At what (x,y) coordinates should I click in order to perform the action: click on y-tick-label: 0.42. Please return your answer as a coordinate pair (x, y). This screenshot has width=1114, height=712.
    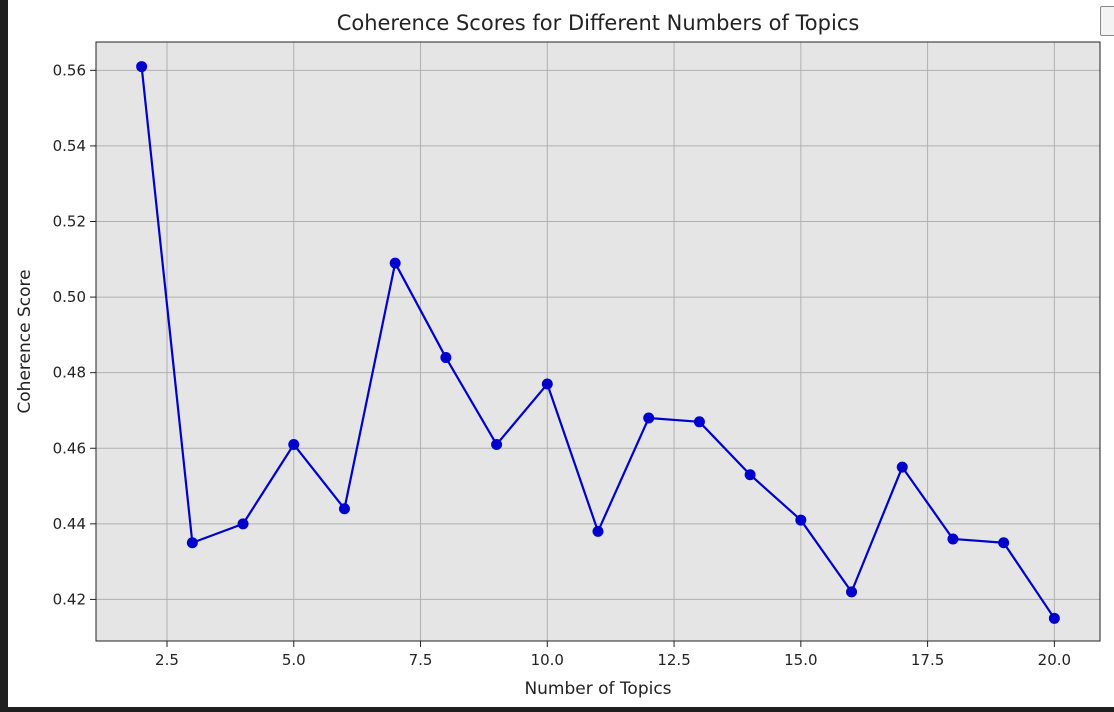
    Looking at the image, I should click on (69, 599).